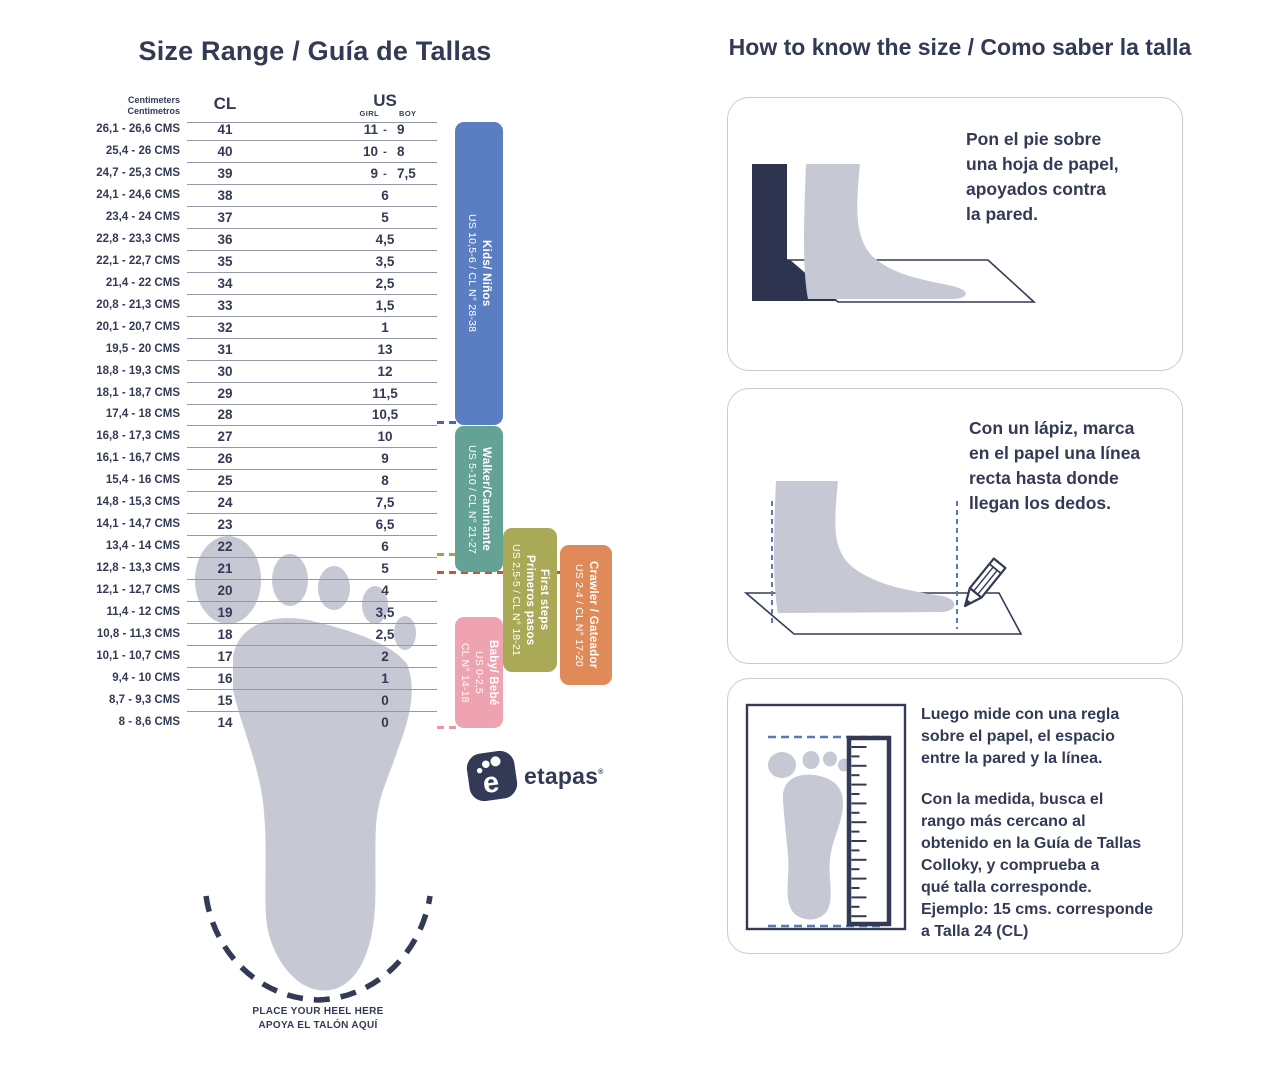  I want to click on row-cm-range: 21,4 - 22 CMS, so click(142, 282).